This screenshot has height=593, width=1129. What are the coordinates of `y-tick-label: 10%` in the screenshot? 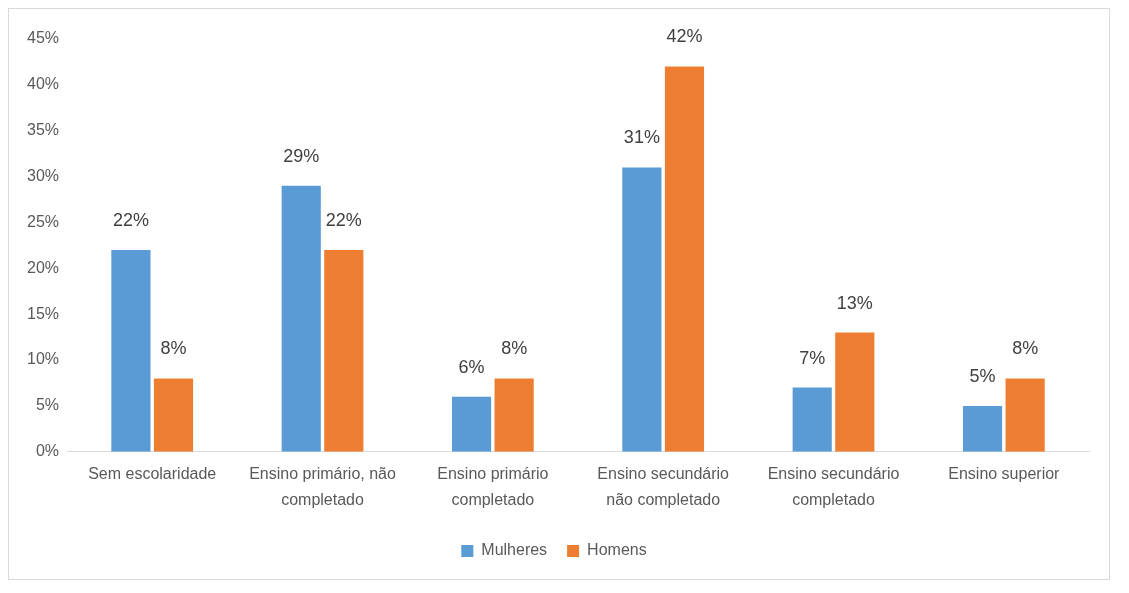 It's located at (43, 359).